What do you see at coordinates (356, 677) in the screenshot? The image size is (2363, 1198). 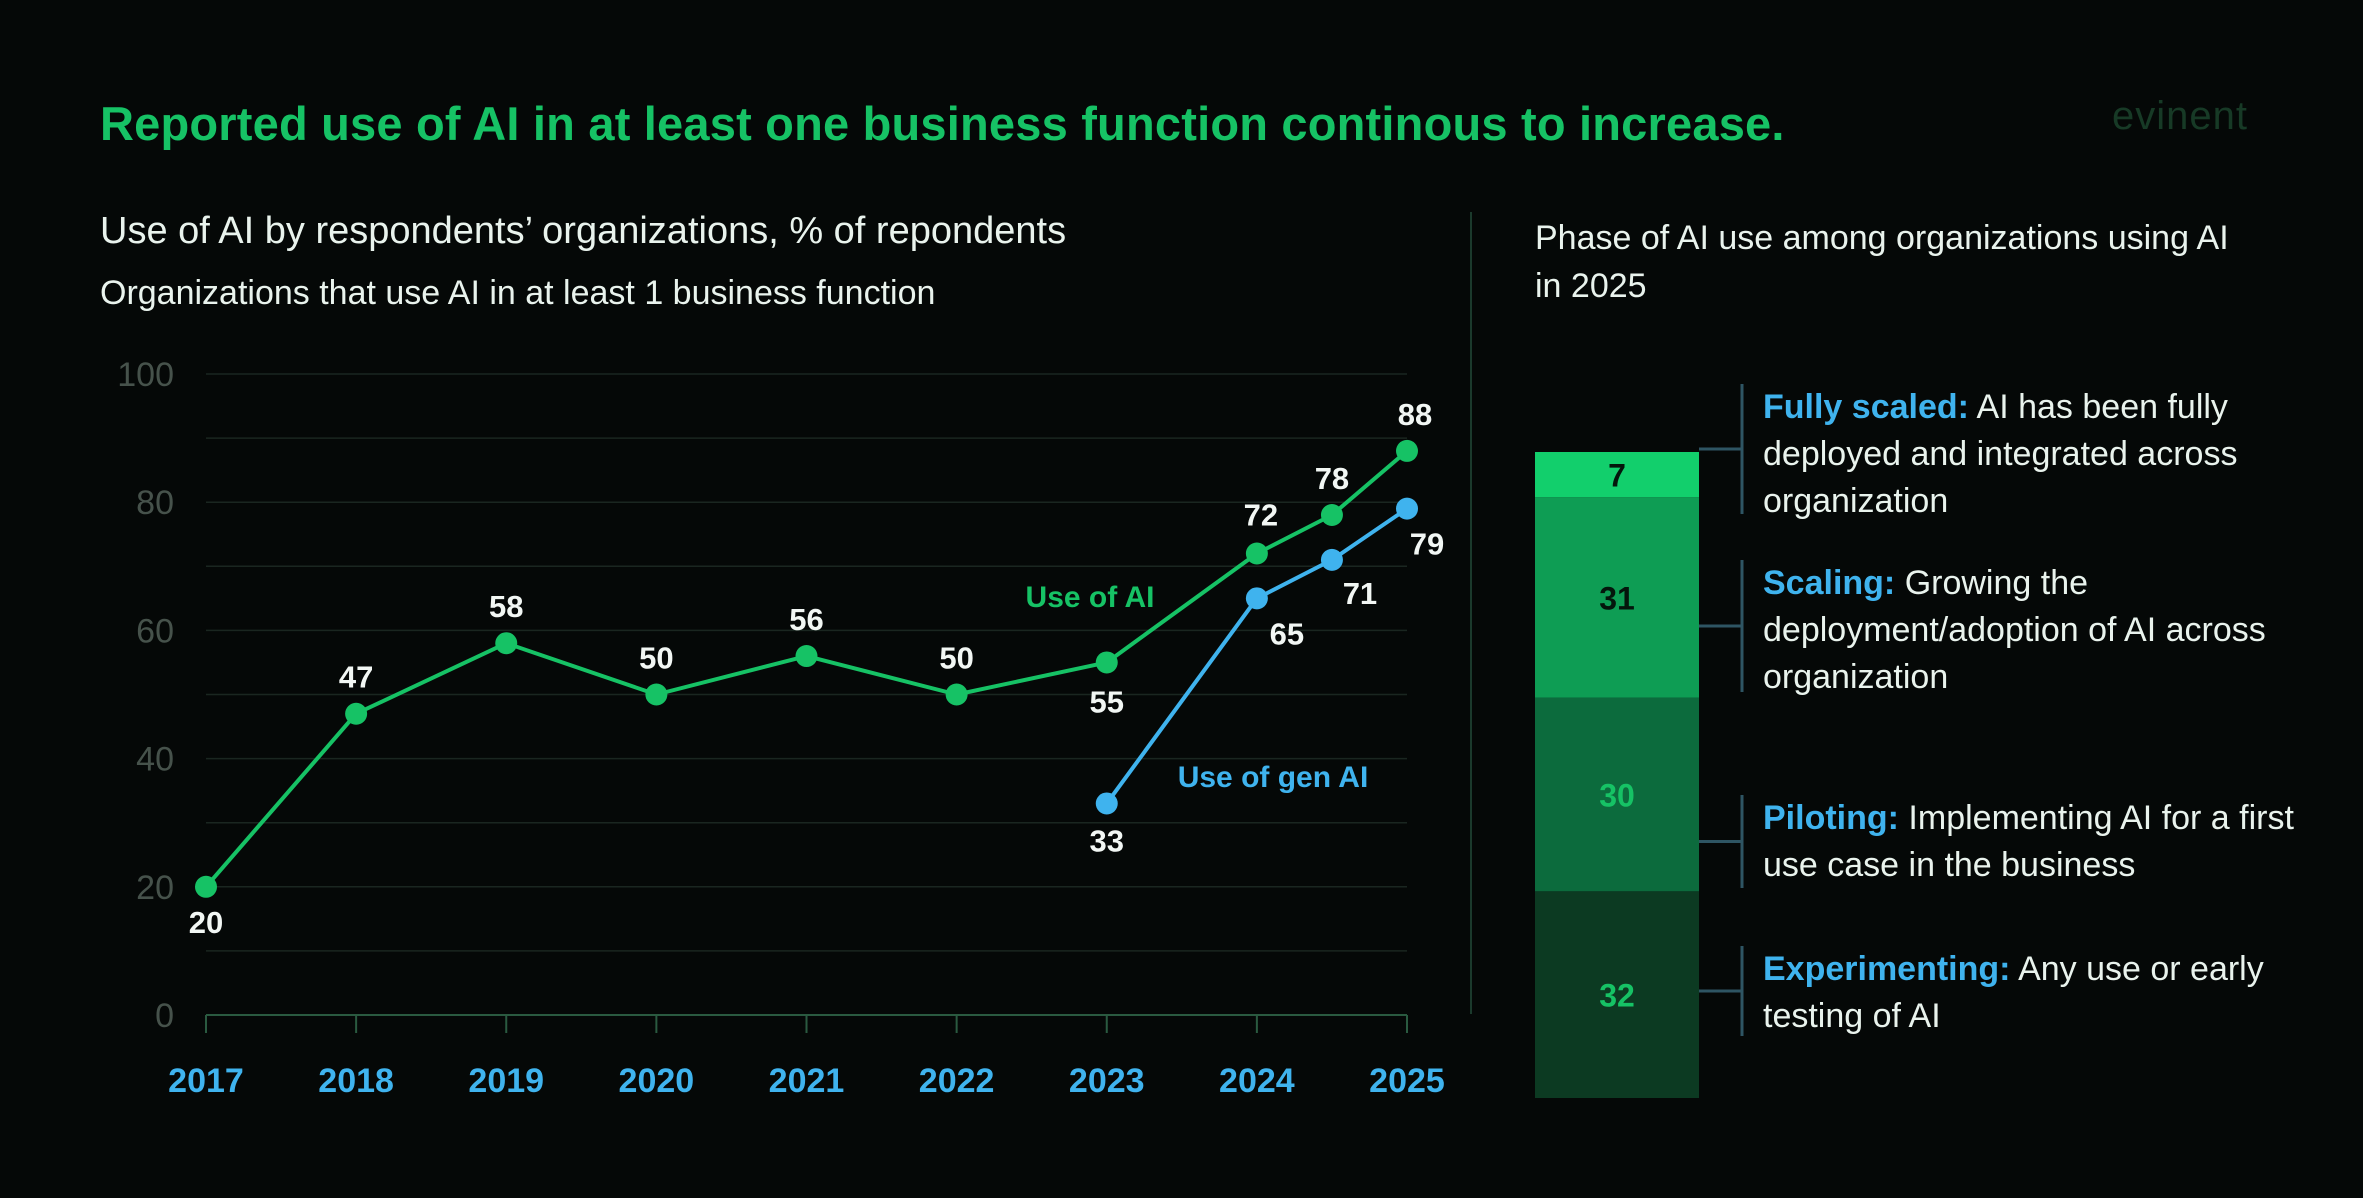 I see `data-label: 47` at bounding box center [356, 677].